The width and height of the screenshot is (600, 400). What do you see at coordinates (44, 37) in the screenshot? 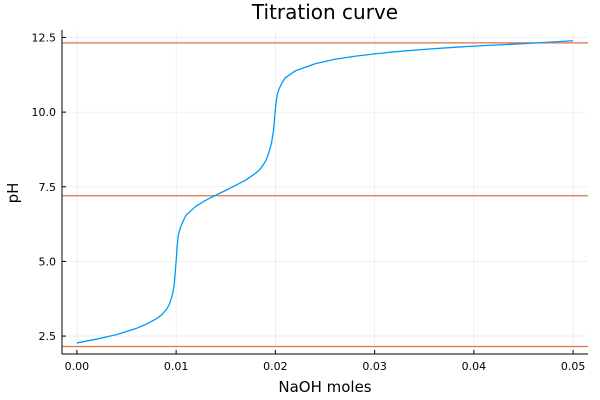
I see `y-tick-label-4: 12.5` at bounding box center [44, 37].